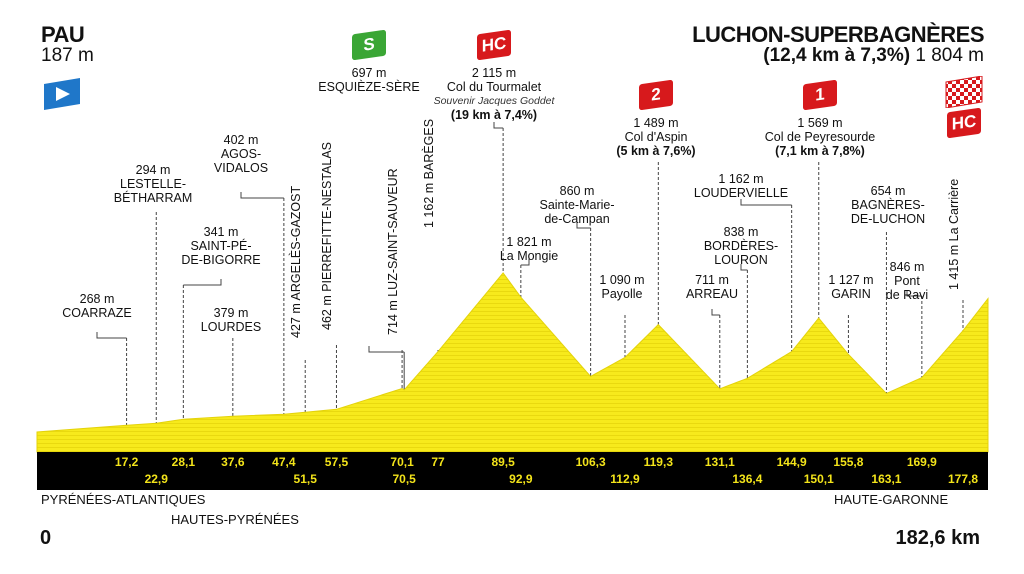 The image size is (1024, 574). I want to click on climb-stats: (19 km à 7,4%), so click(494, 115).